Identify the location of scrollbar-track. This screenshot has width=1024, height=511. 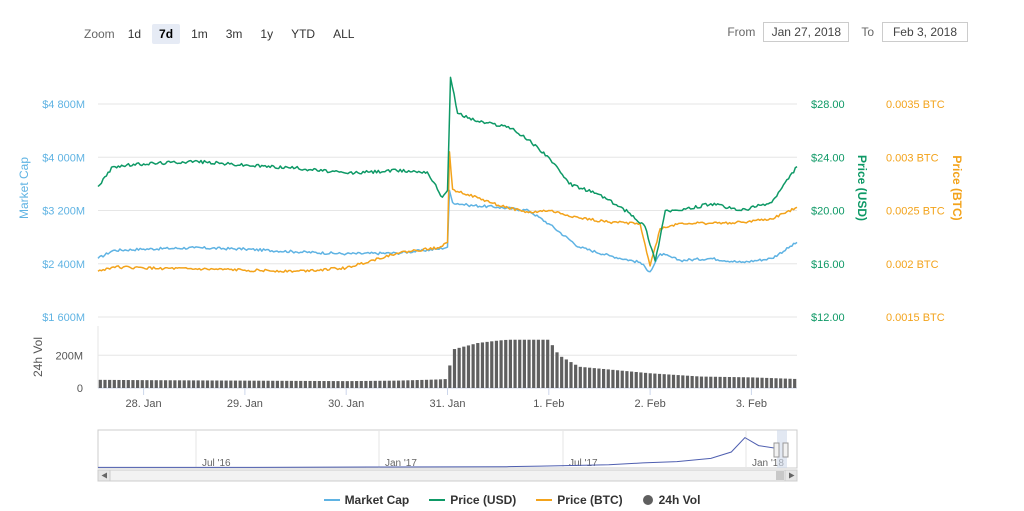
(447, 475).